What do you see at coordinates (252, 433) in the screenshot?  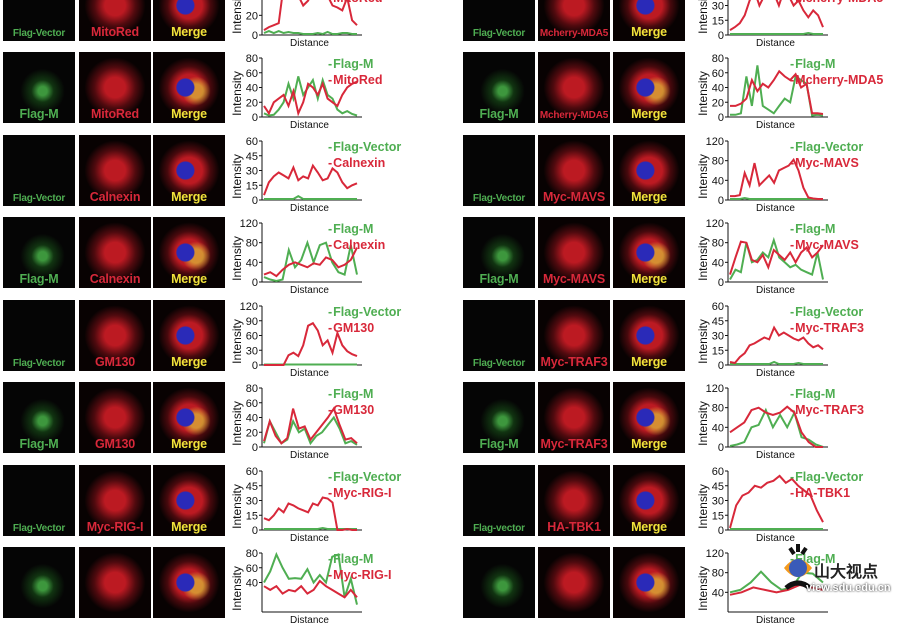 I see `y-tick-label: 20` at bounding box center [252, 433].